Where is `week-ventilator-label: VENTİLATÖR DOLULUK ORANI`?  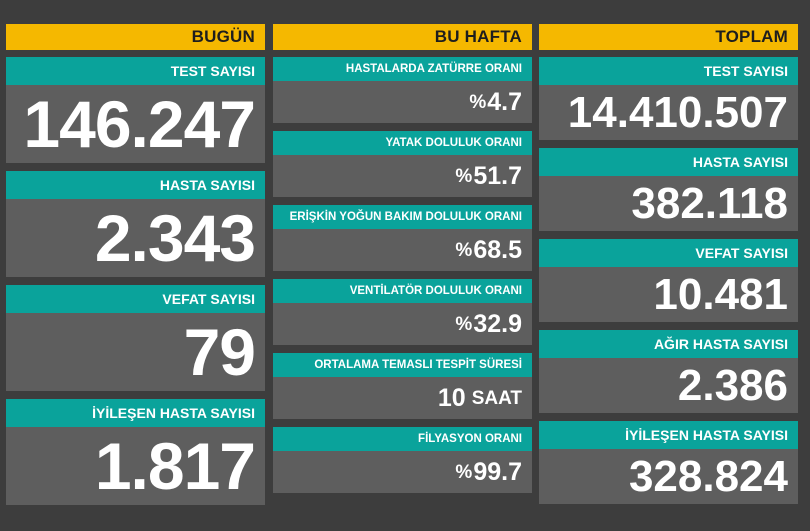
week-ventilator-label: VENTİLATÖR DOLULUK ORANI is located at coordinates (402, 291).